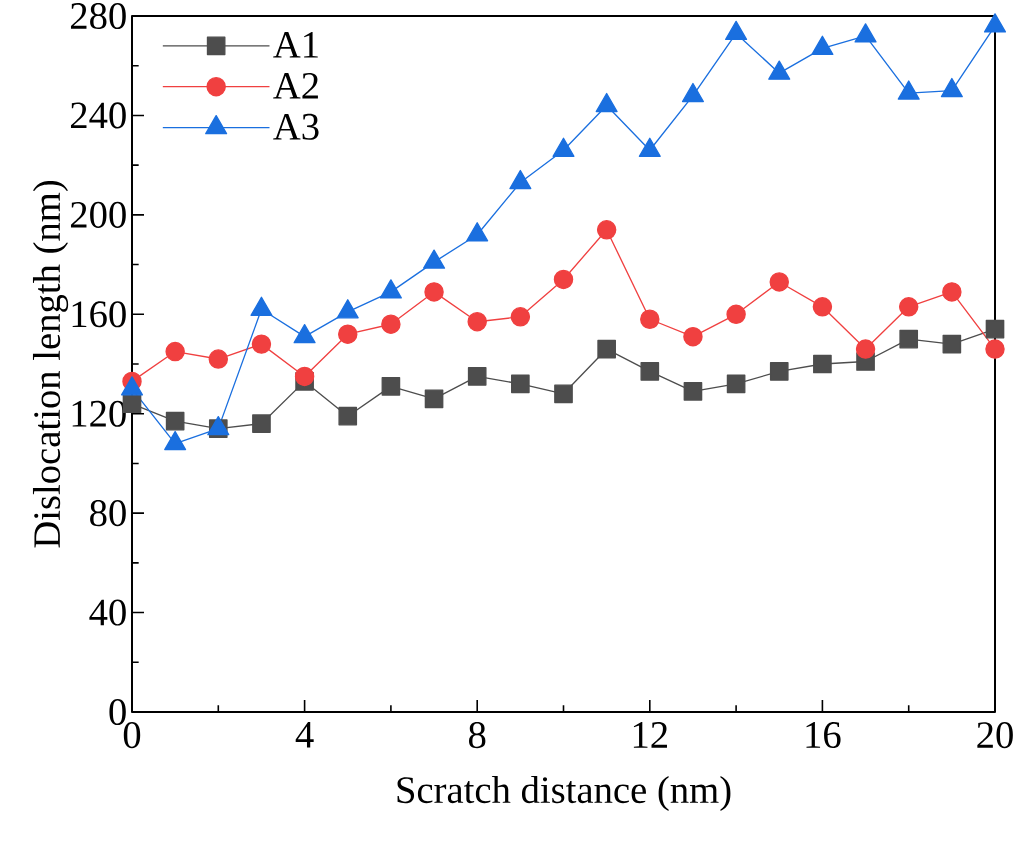 The height and width of the screenshot is (846, 1017). Describe the element at coordinates (296, 126) in the screenshot. I see `legend-label: A3` at that location.